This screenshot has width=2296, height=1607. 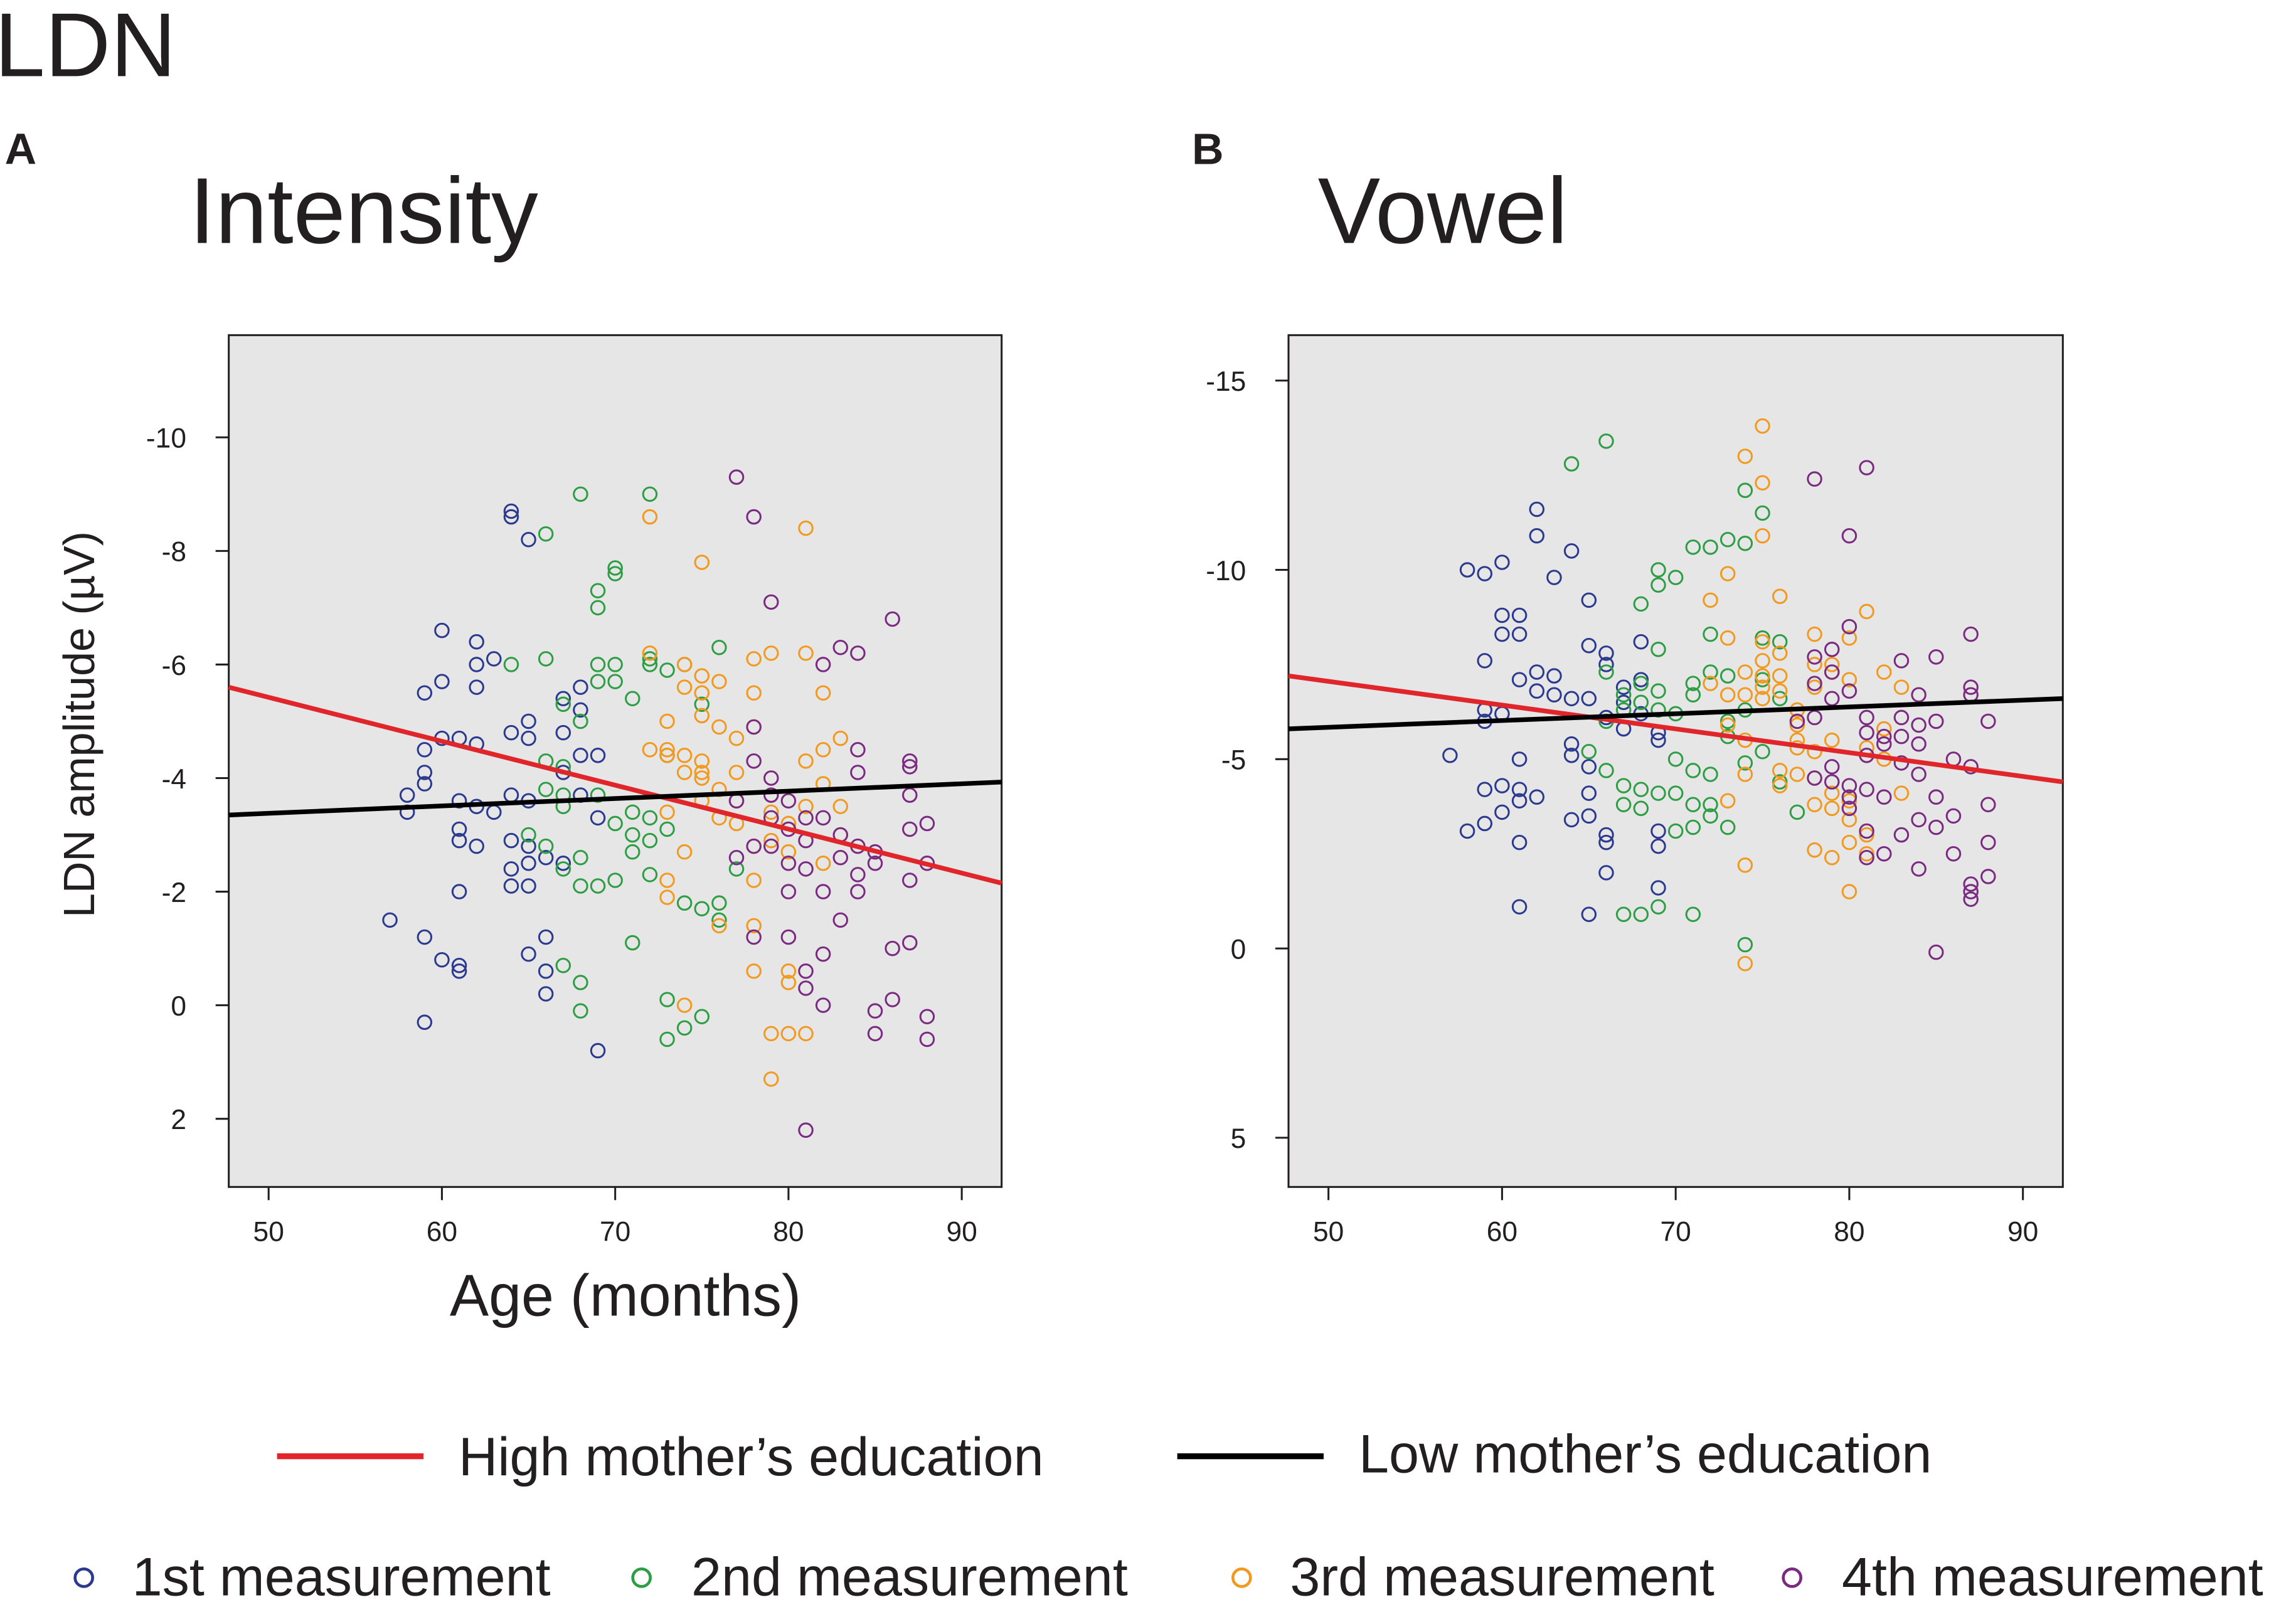 What do you see at coordinates (625, 1296) in the screenshot?
I see `panel-a-x-axis-label: Age (months)` at bounding box center [625, 1296].